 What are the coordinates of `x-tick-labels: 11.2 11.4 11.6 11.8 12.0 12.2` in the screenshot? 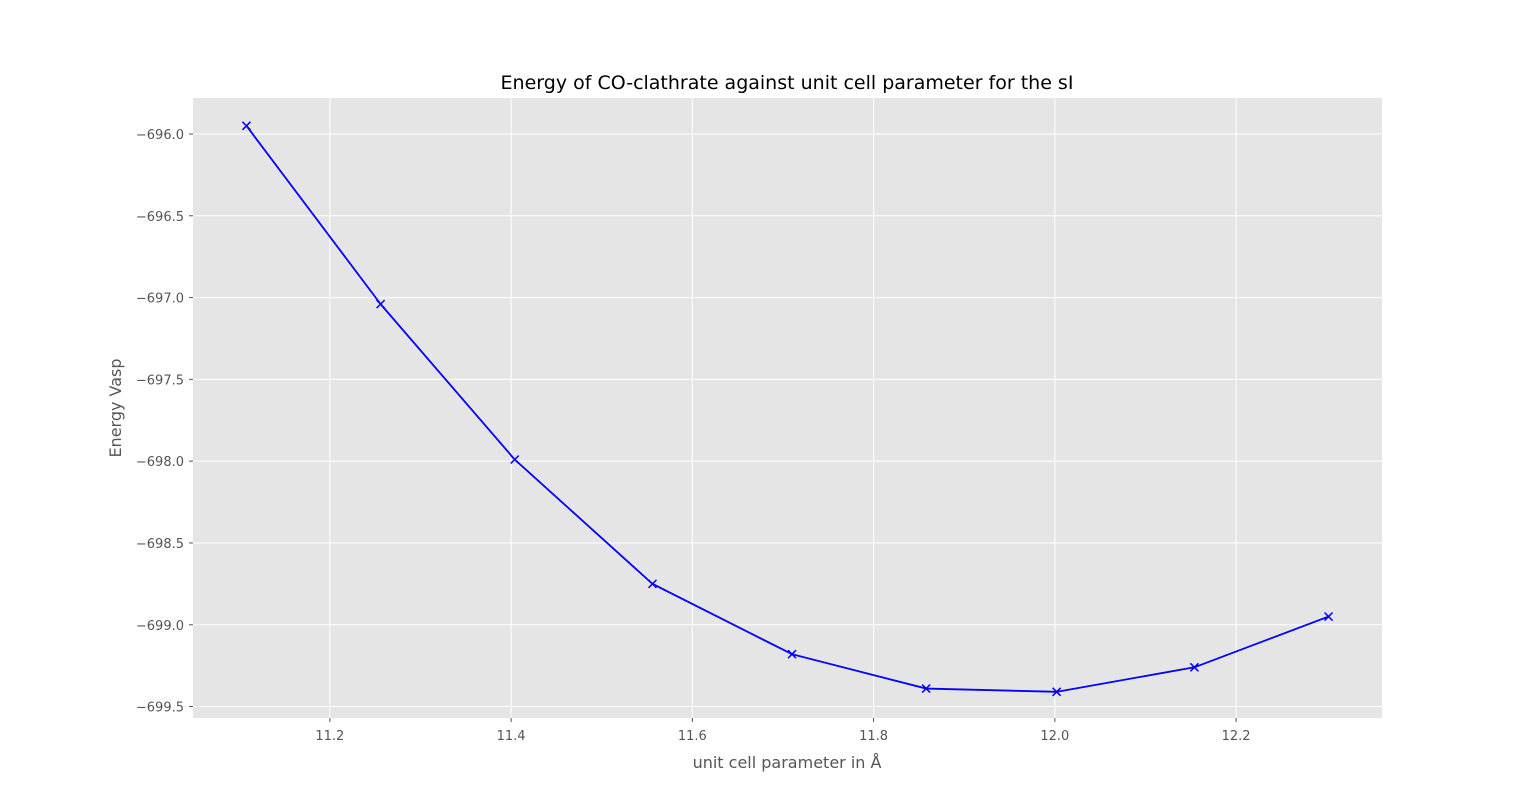 It's located at (783, 731).